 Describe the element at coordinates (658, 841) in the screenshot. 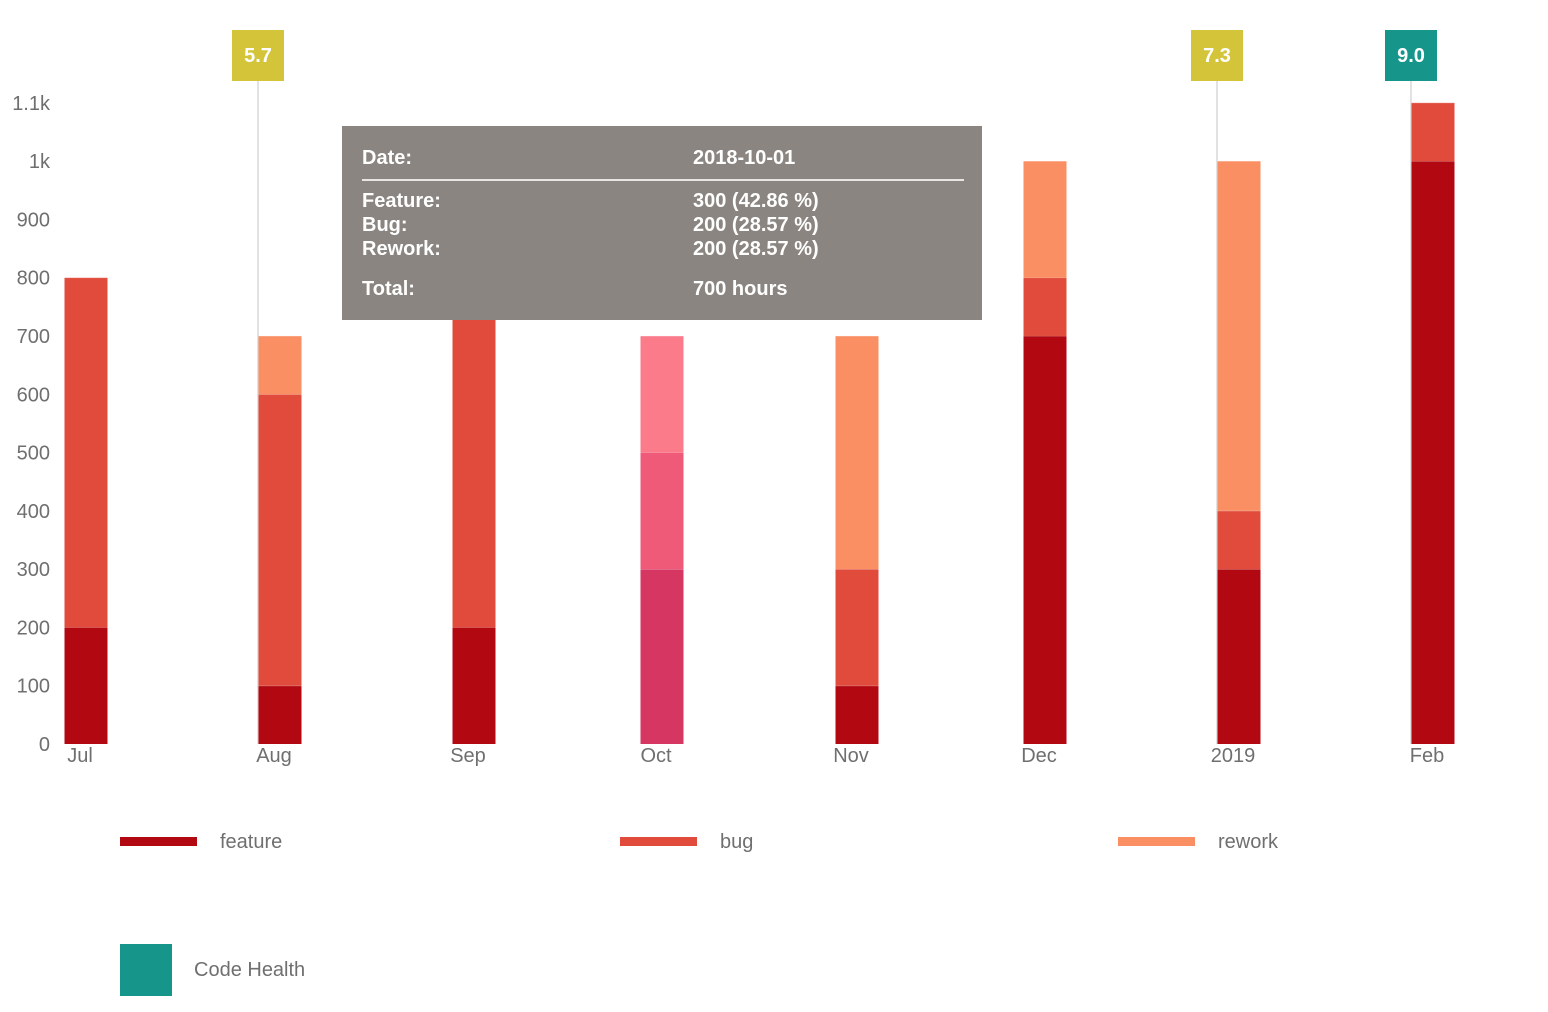

I see `legend-swatch-bug` at that location.